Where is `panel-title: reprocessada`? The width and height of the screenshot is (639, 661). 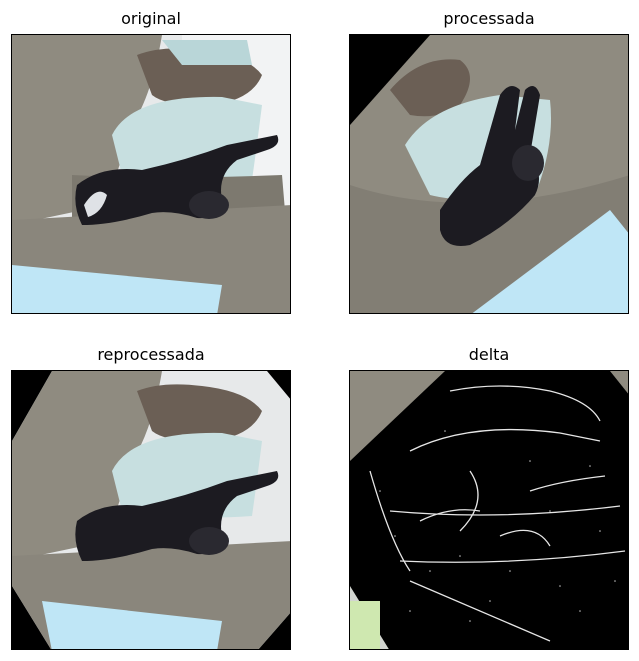 panel-title: reprocessada is located at coordinates (151, 354).